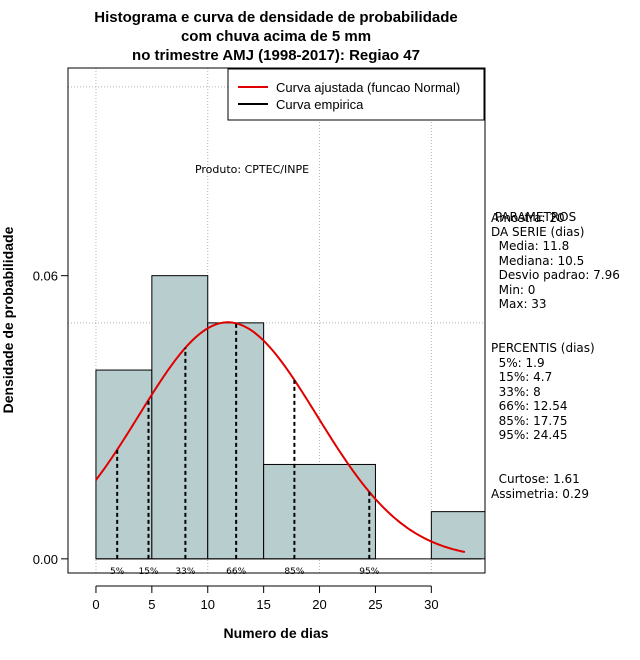  I want to click on percentile-label: 85%, so click(294, 572).